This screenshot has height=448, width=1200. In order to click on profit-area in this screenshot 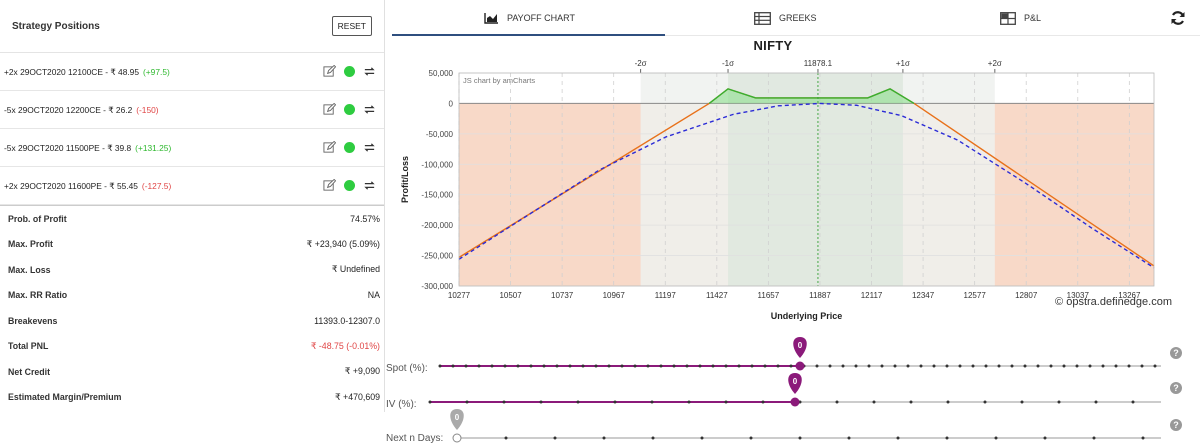, I will do `click(812, 96)`.